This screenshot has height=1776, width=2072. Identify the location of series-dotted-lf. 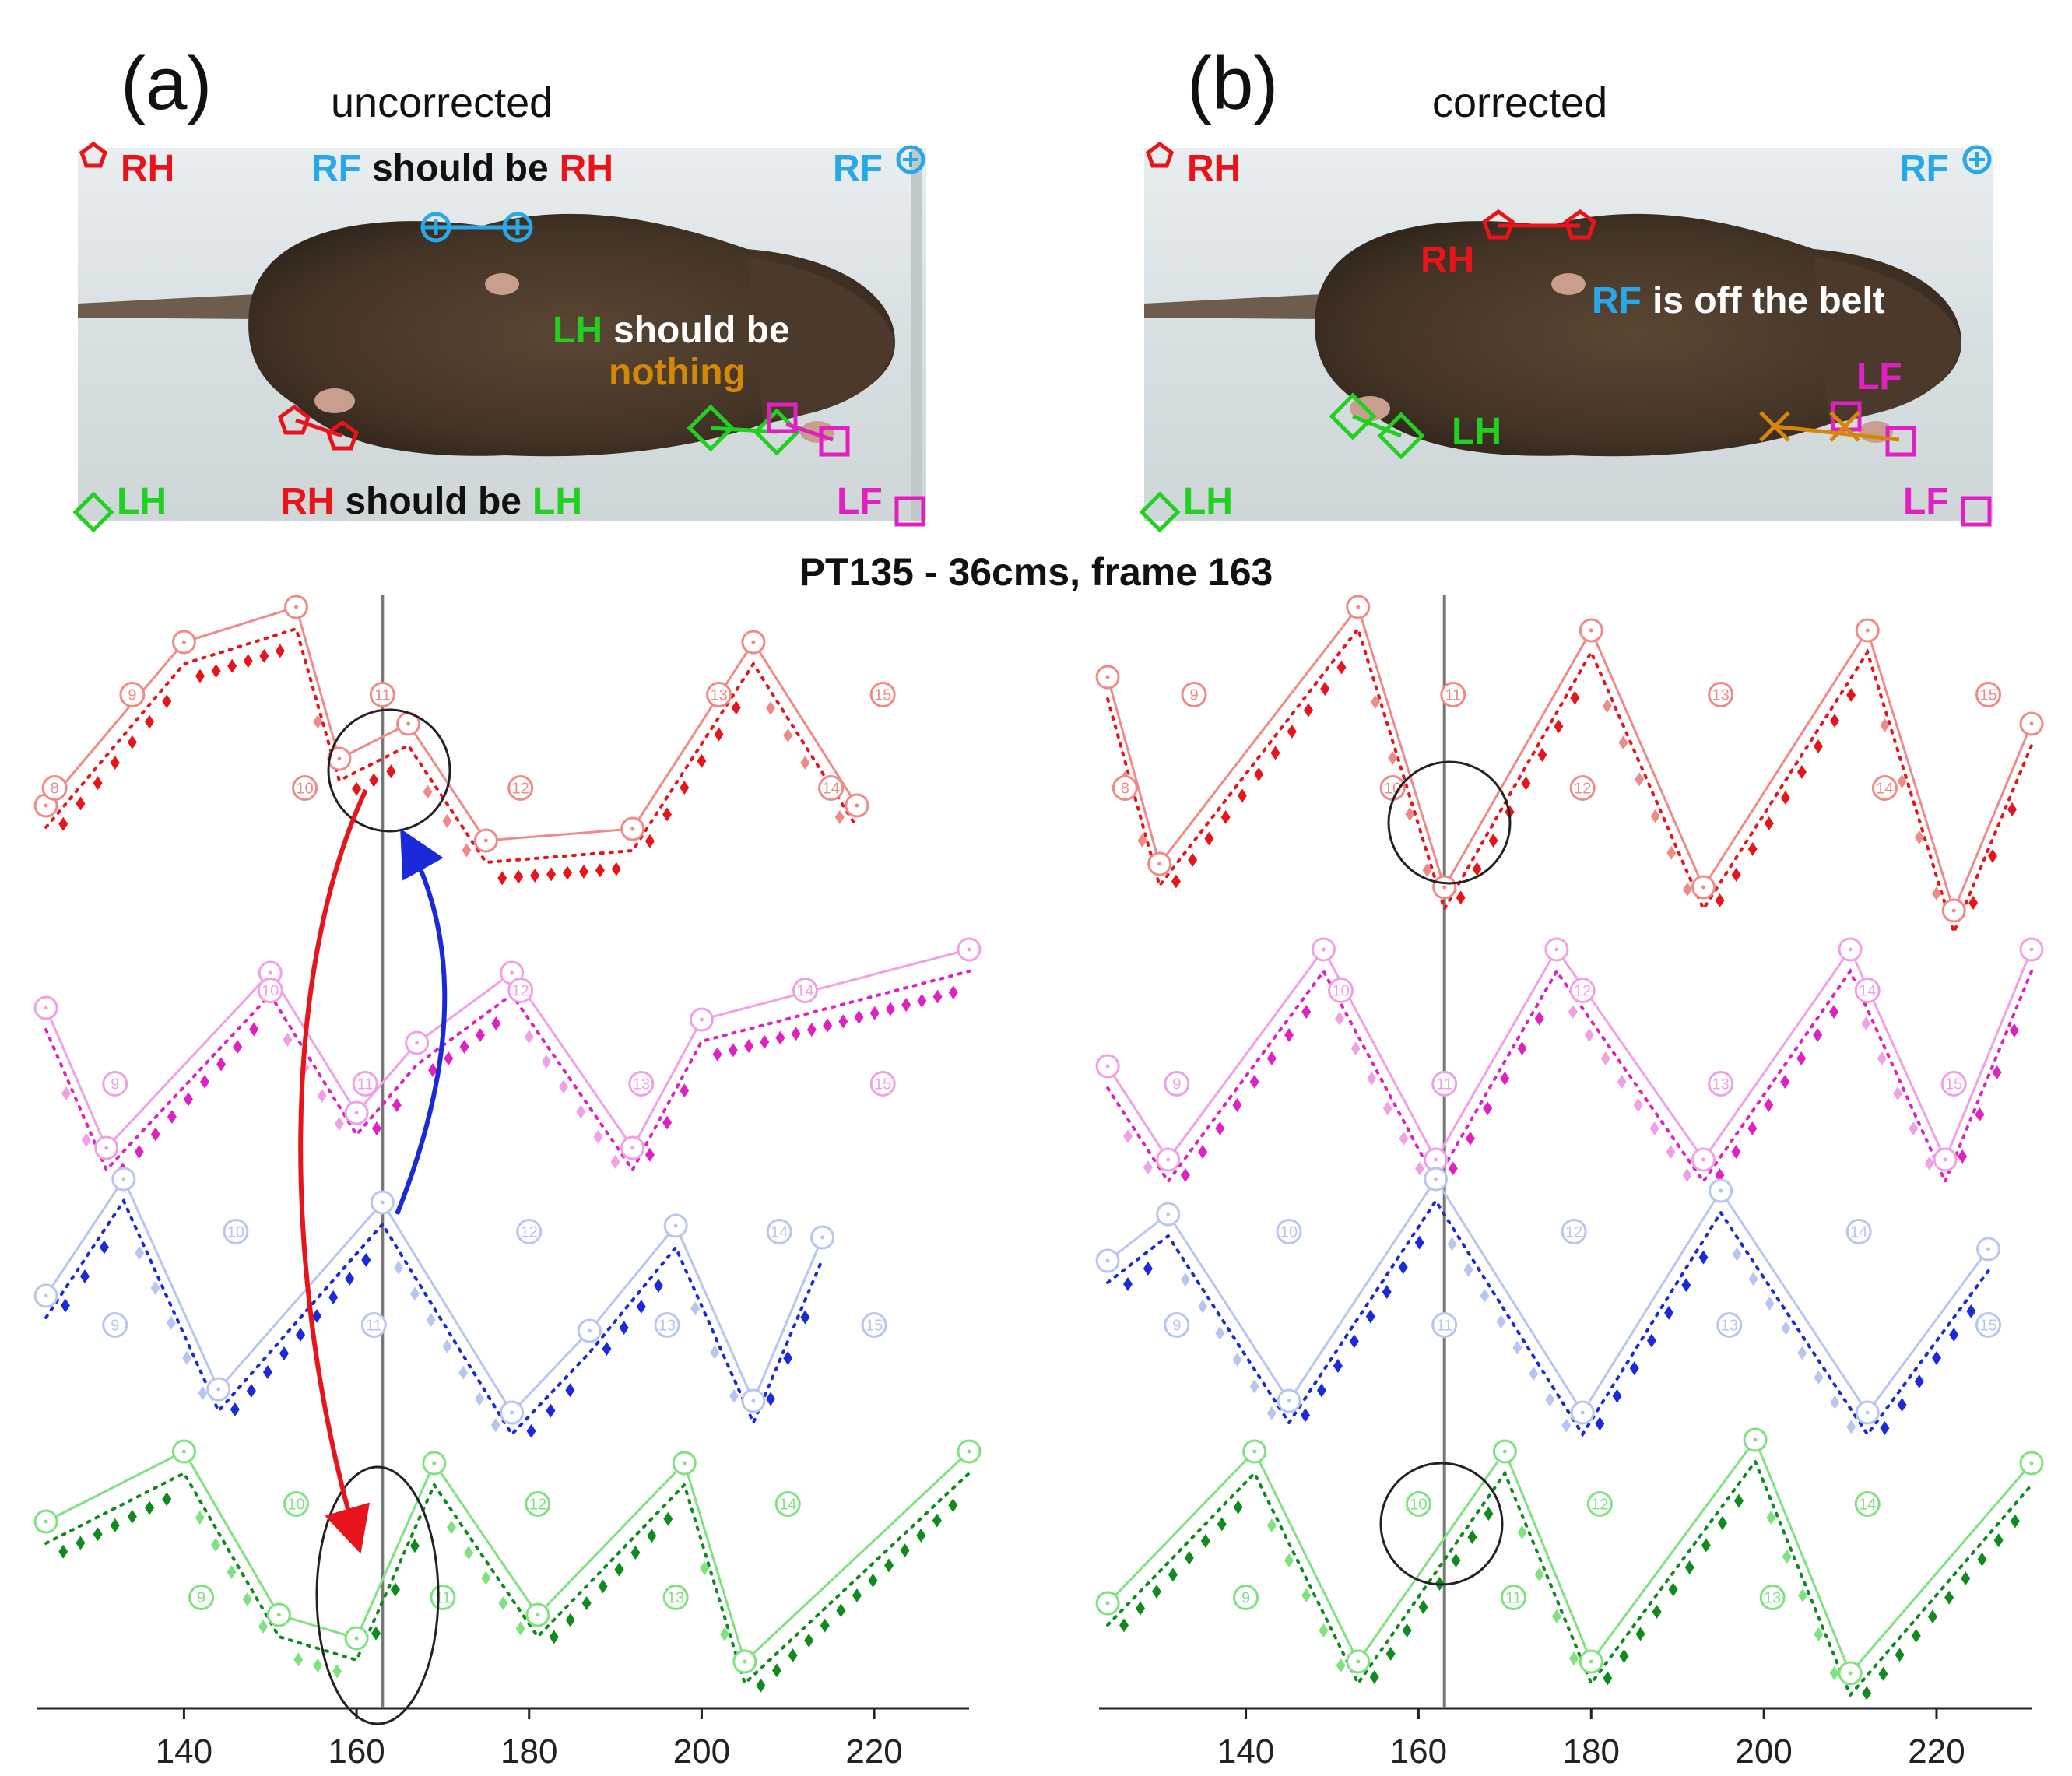
(1569, 1076).